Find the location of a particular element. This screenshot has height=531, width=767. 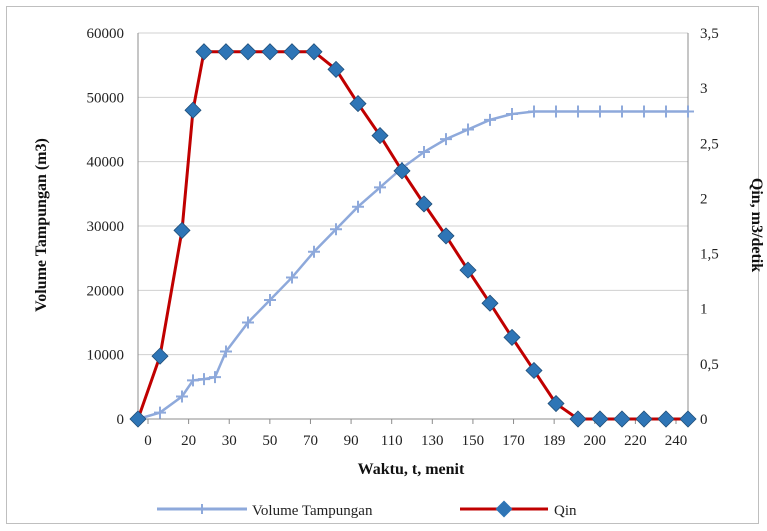

y-right-tick-label: 3,5 is located at coordinates (709, 34).